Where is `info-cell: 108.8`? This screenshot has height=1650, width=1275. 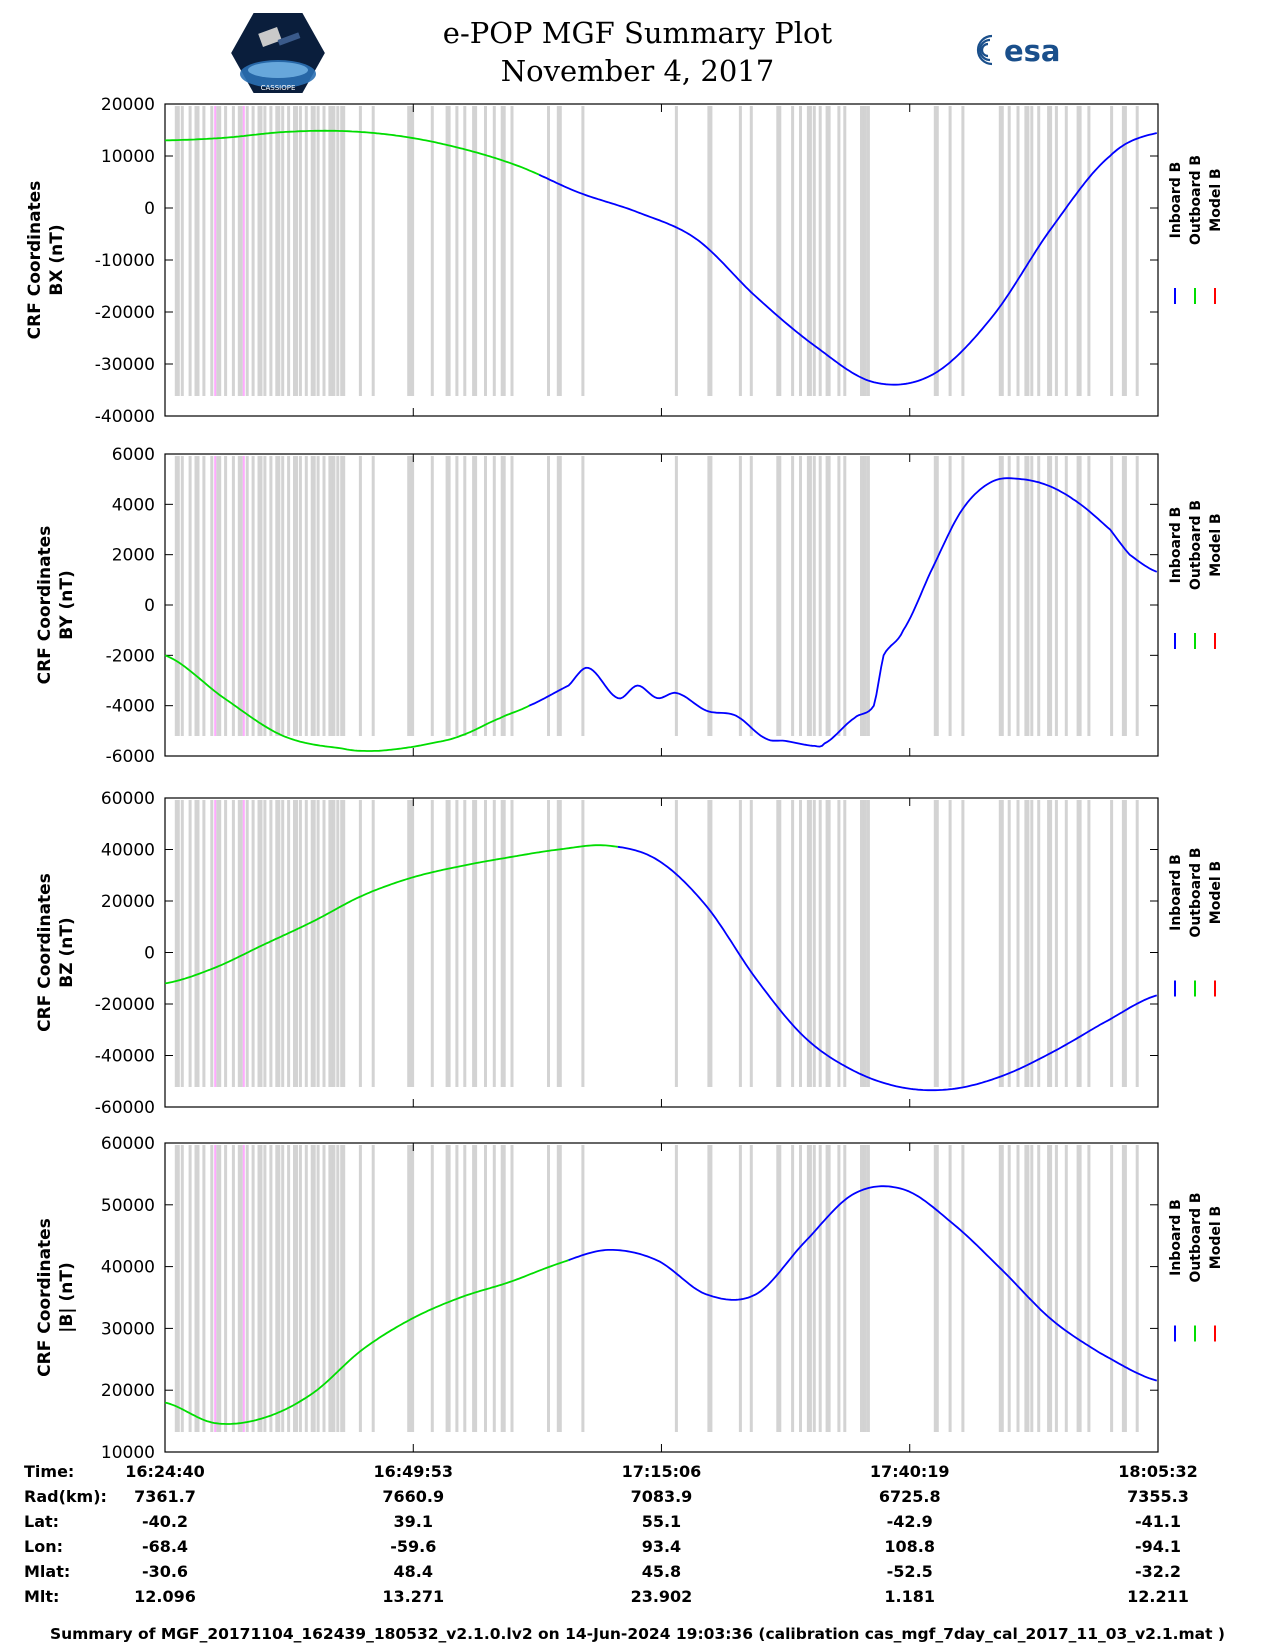
info-cell: 108.8 is located at coordinates (910, 1546).